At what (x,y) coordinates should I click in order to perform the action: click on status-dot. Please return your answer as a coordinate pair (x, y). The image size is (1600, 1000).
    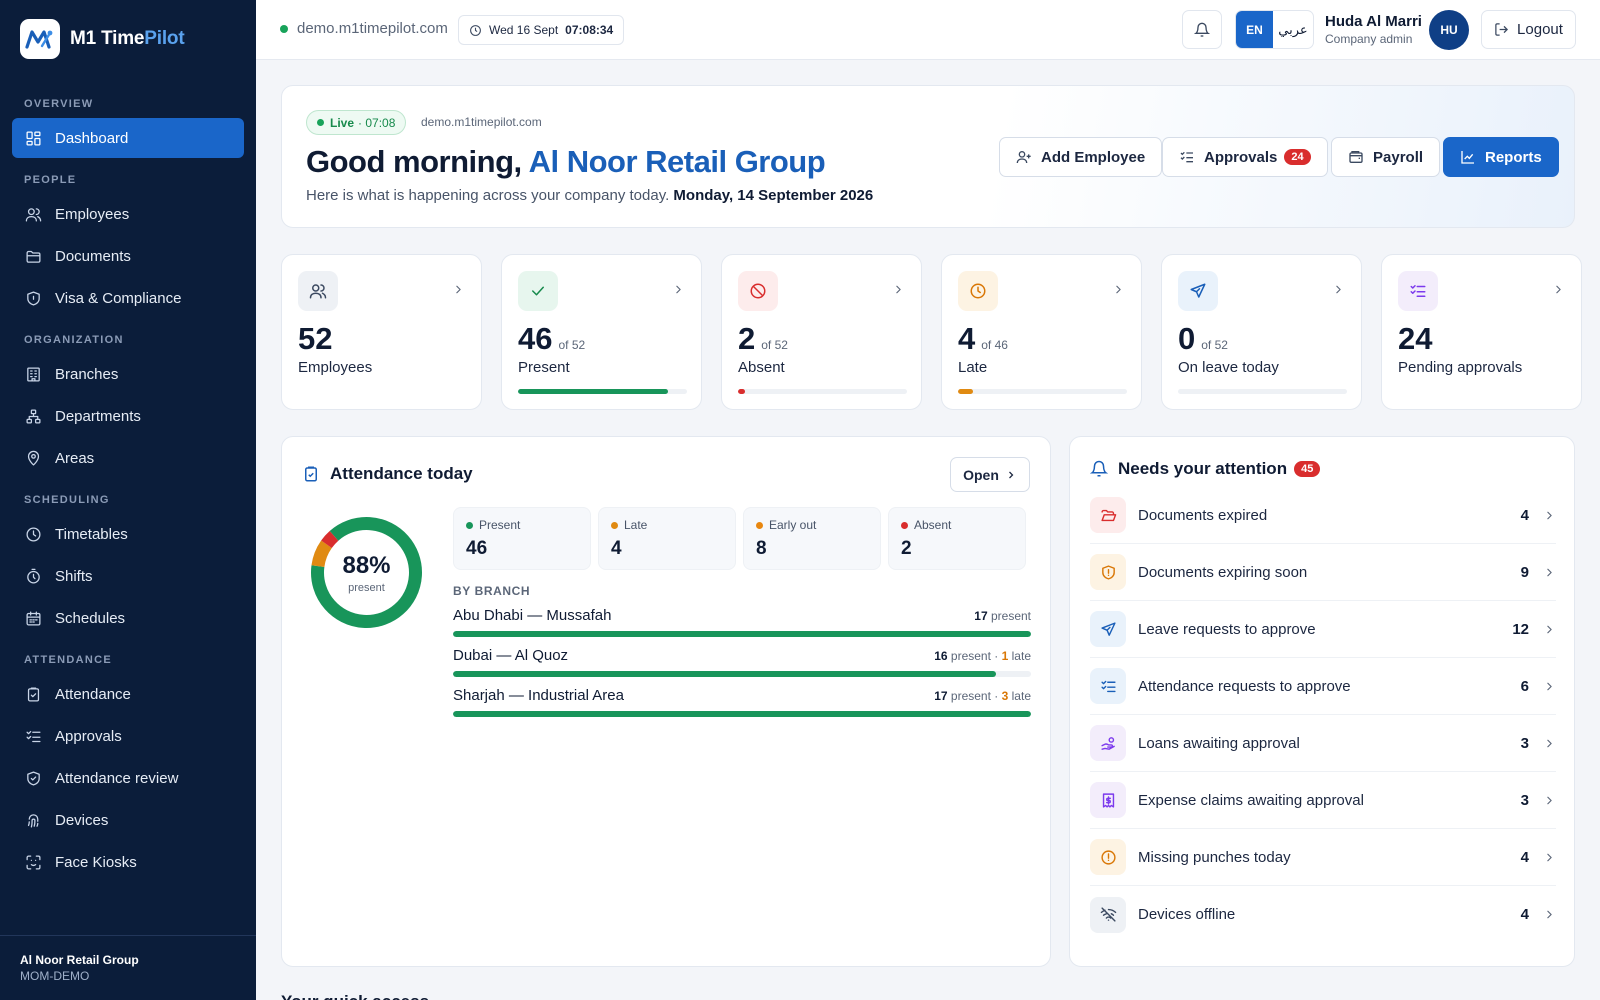
    Looking at the image, I should click on (904, 525).